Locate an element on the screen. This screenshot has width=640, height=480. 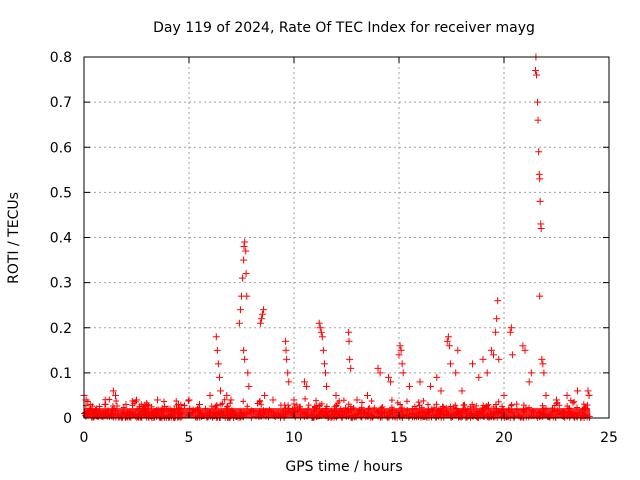
x-tick-label: 10 is located at coordinates (294, 438).